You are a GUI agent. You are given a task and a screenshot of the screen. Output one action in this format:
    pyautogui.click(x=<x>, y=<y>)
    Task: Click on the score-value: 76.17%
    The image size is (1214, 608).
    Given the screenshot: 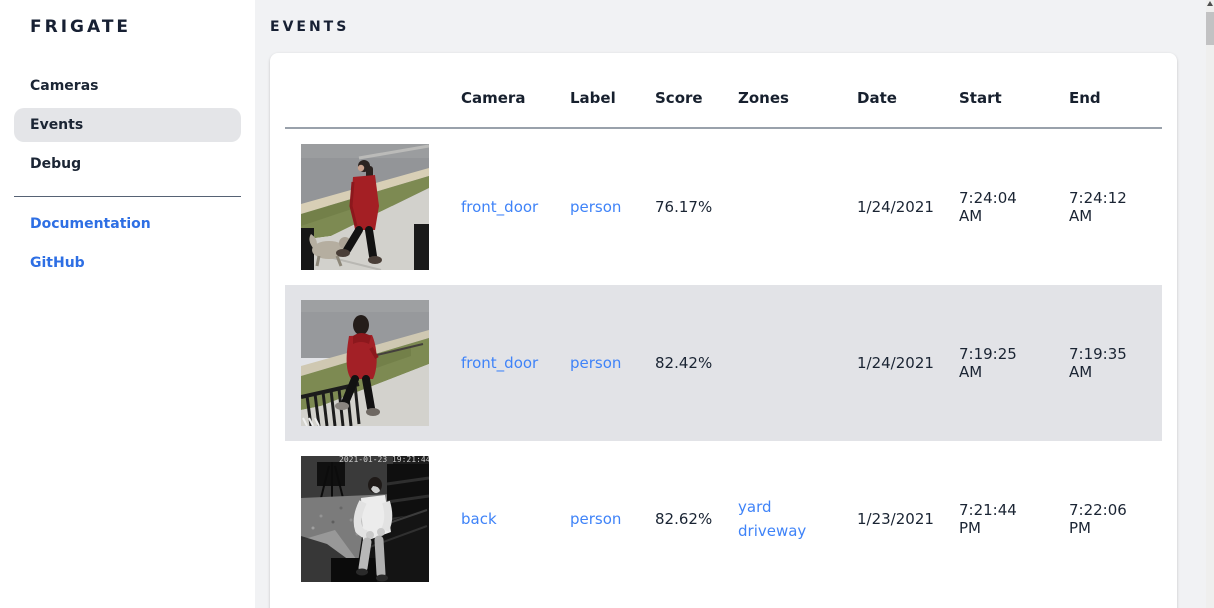 What is the action you would take?
    pyautogui.click(x=684, y=207)
    